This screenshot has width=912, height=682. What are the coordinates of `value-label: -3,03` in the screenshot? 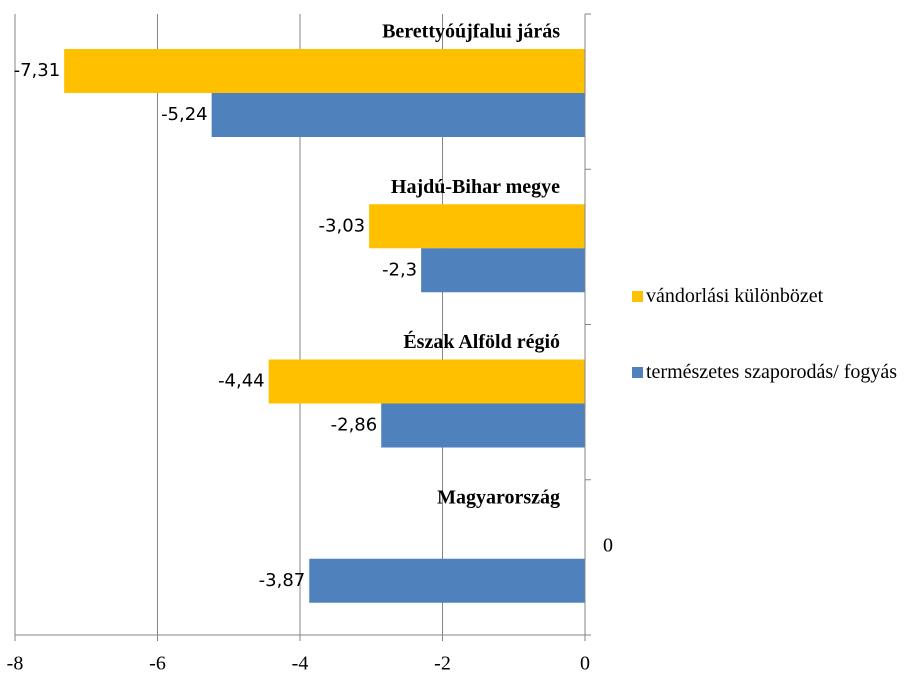 It's located at (342, 225).